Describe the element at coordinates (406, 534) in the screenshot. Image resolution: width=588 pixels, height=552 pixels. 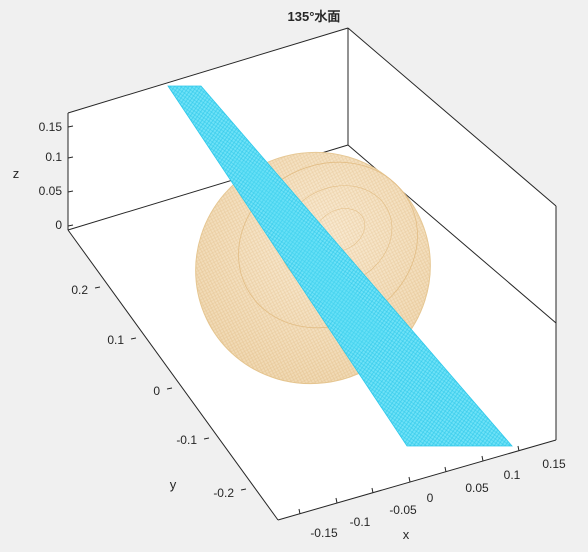
I see `x-axis-label: x` at that location.